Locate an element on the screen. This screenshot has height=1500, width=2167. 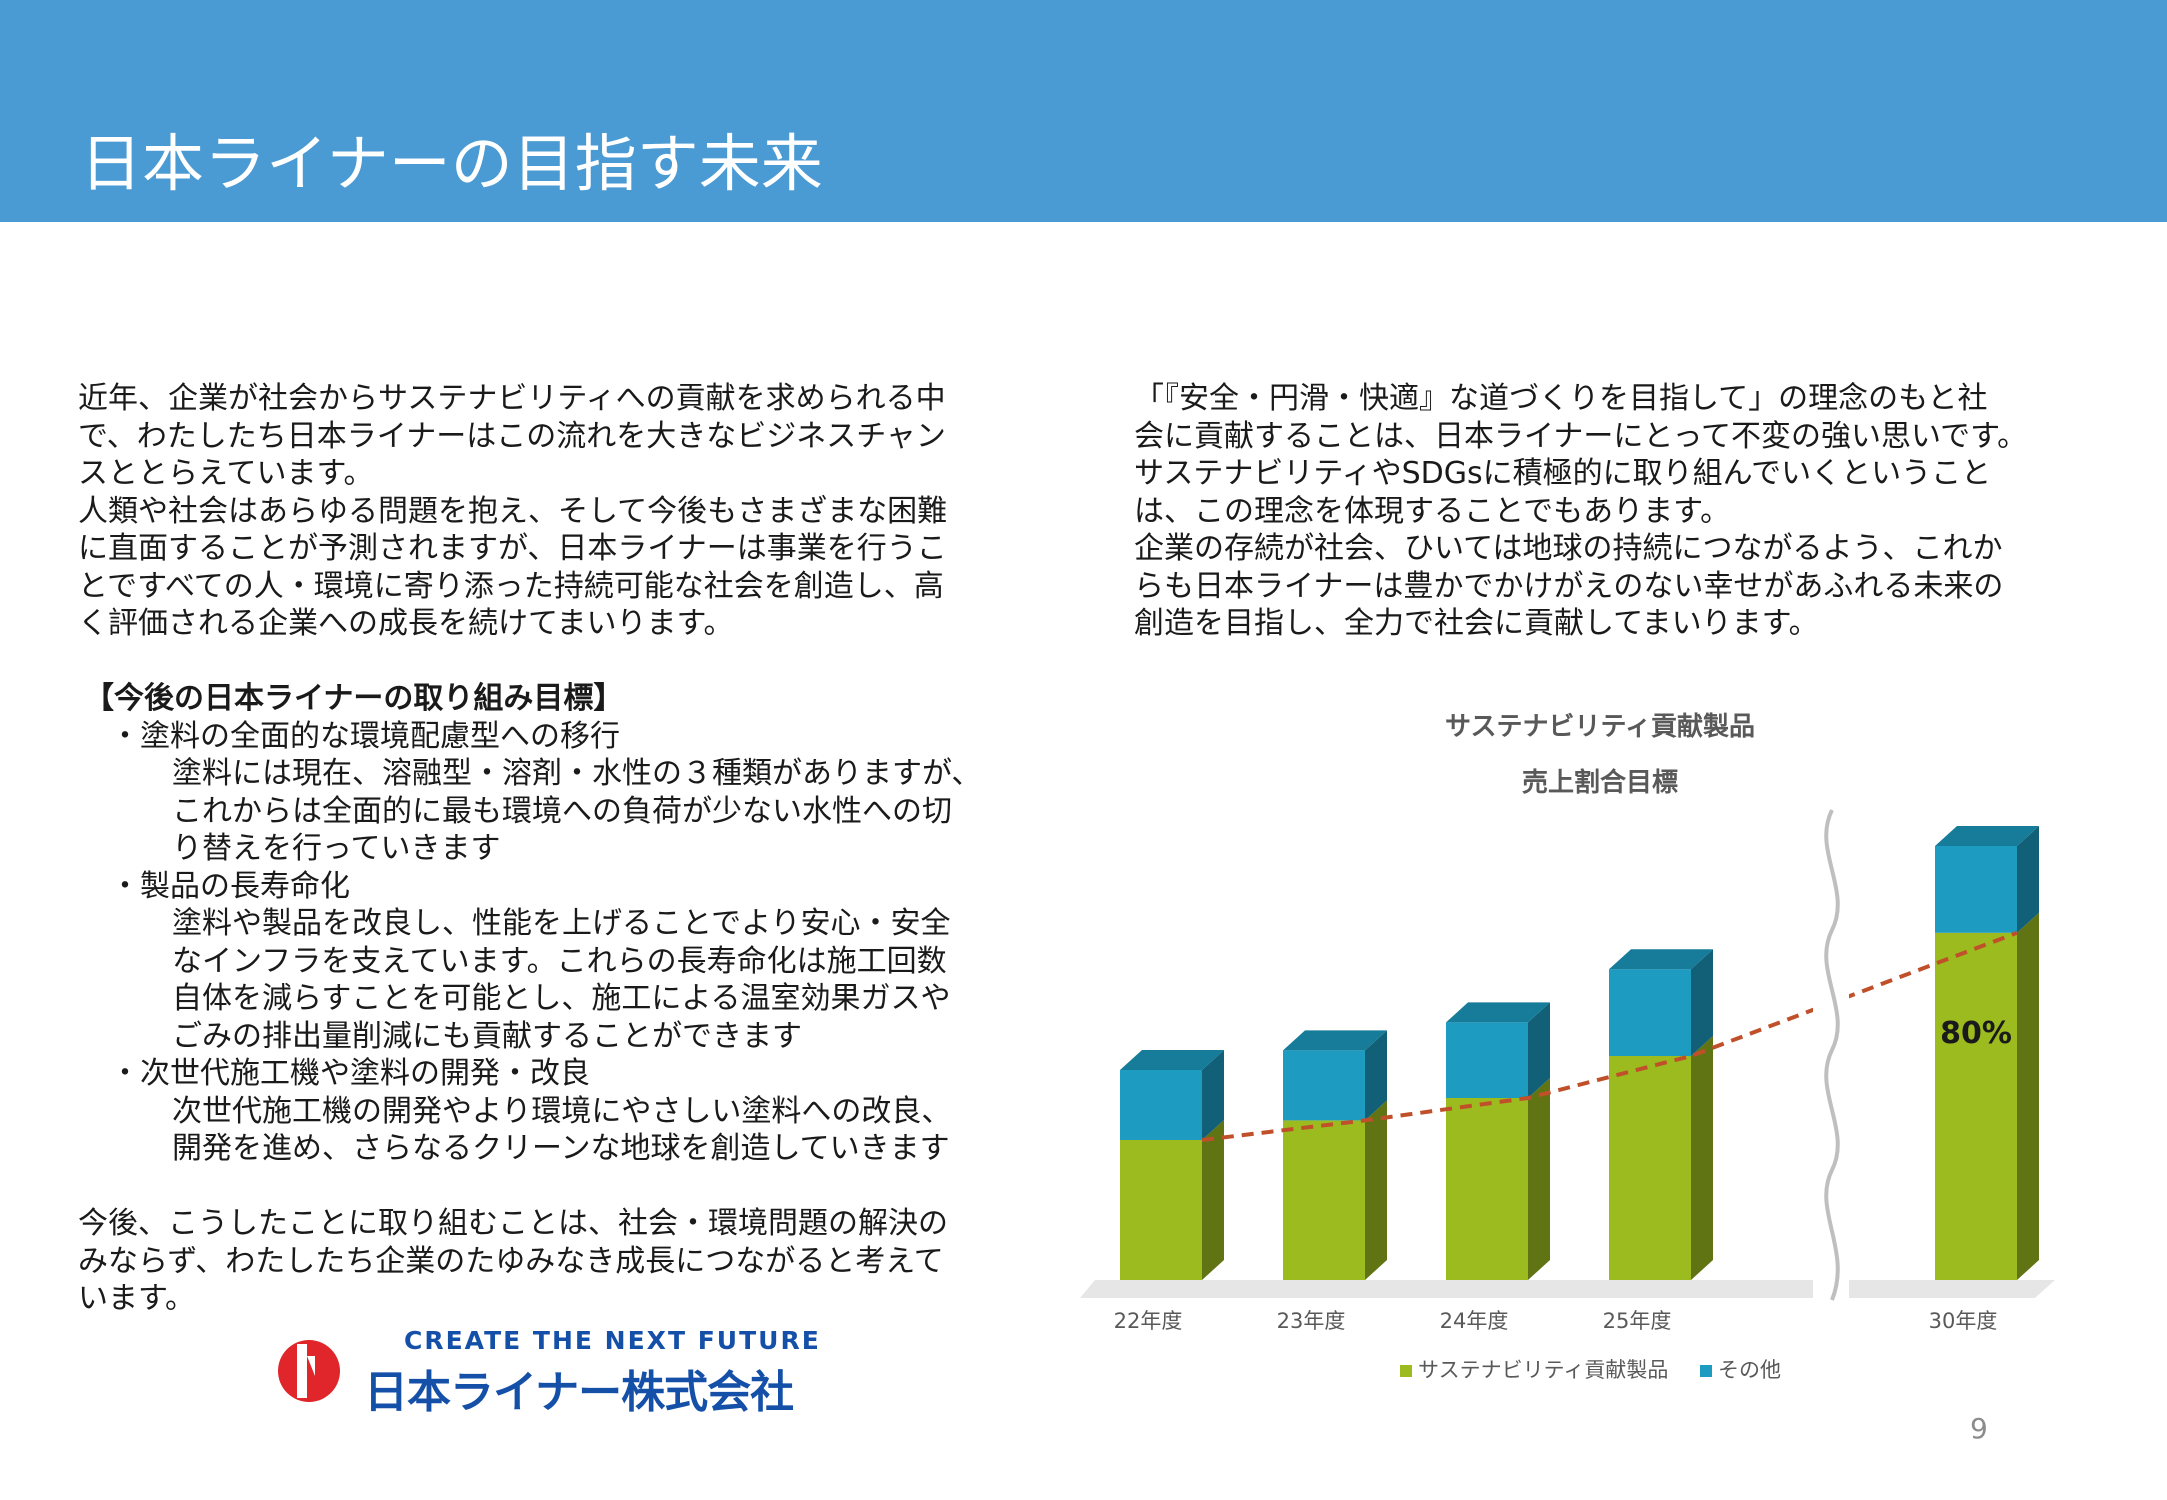
goal-text: 塗料や製品を改良し、性能を上げることでより安心・安全 is located at coordinates (561, 923).